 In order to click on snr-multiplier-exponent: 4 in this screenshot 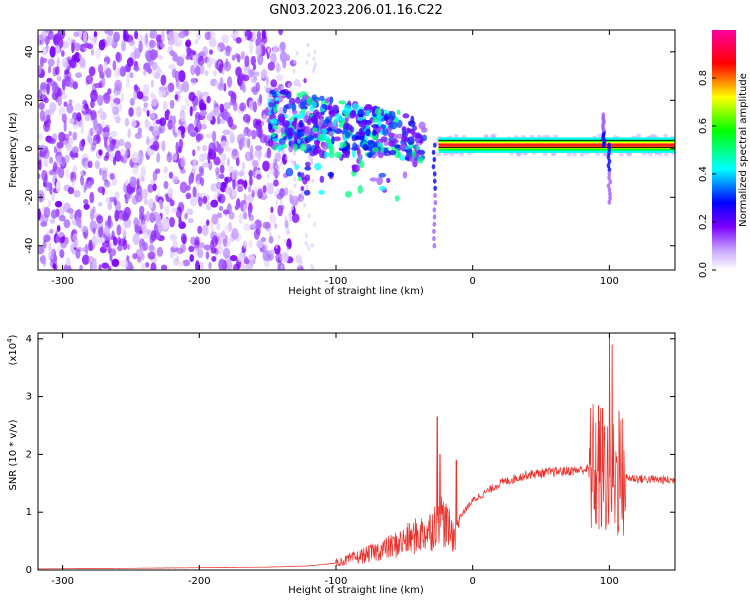, I will do `click(10, 340)`.